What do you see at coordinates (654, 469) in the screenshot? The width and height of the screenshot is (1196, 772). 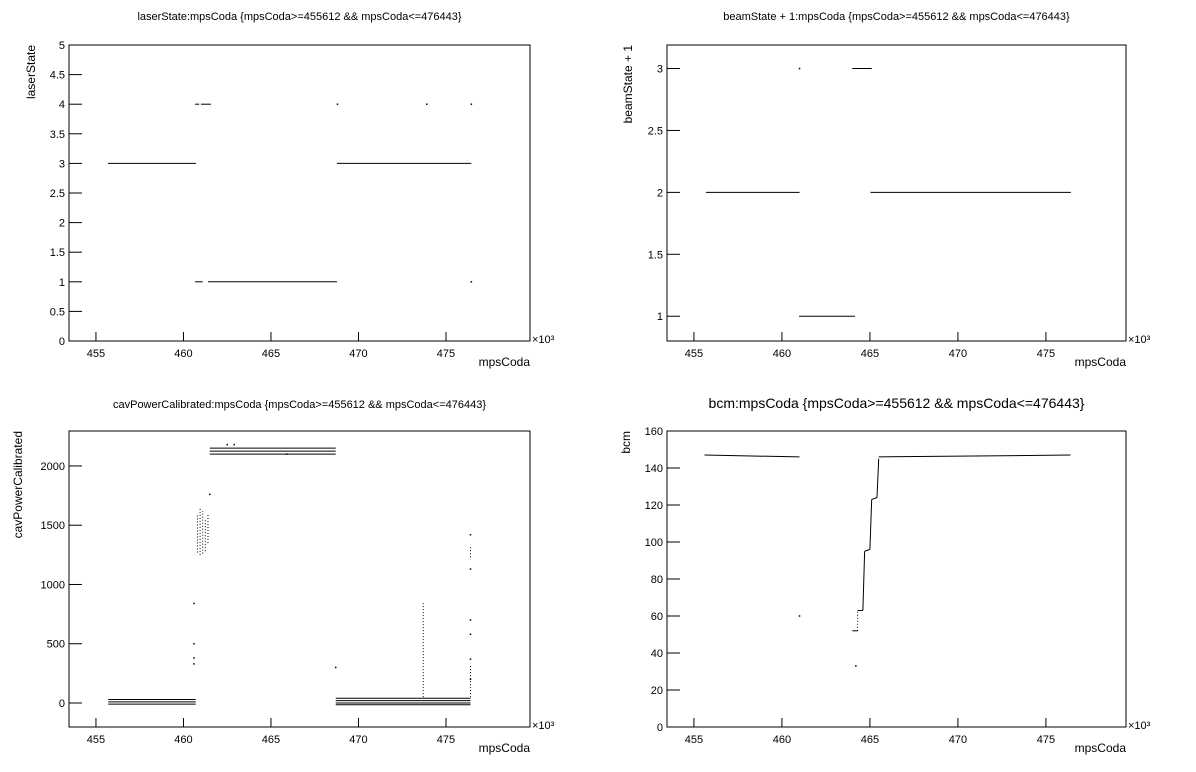 I see `y-tick-label: 140` at bounding box center [654, 469].